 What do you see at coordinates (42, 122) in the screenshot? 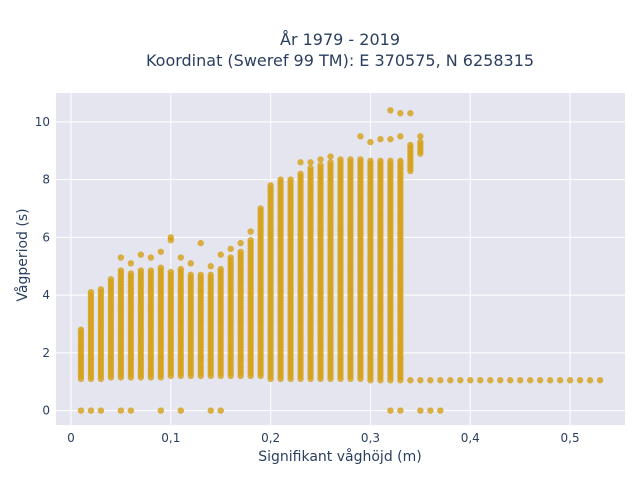
I see `y-tick-label: 10` at bounding box center [42, 122].